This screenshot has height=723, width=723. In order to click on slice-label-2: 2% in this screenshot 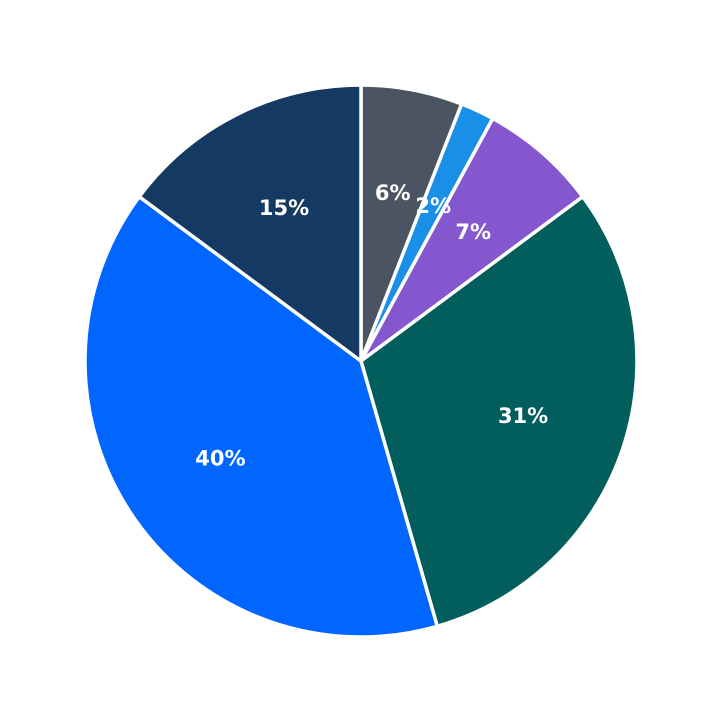, I will do `click(433, 206)`.